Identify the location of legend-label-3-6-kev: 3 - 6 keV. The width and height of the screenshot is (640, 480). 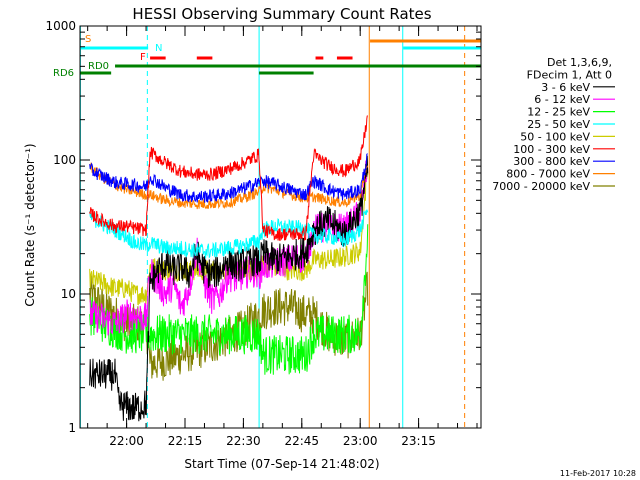
(565, 87).